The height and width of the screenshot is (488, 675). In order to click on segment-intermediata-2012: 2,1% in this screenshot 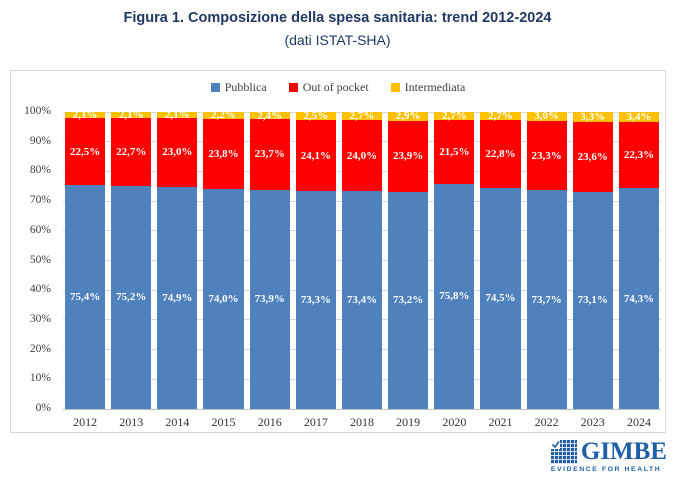, I will do `click(85, 115)`.